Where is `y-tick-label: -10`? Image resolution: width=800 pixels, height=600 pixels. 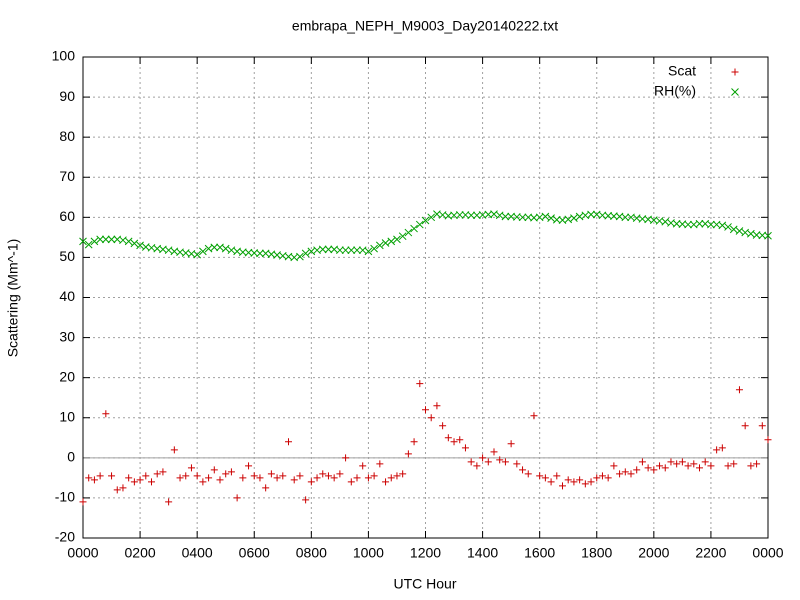 y-tick-label: -10 is located at coordinates (65, 497).